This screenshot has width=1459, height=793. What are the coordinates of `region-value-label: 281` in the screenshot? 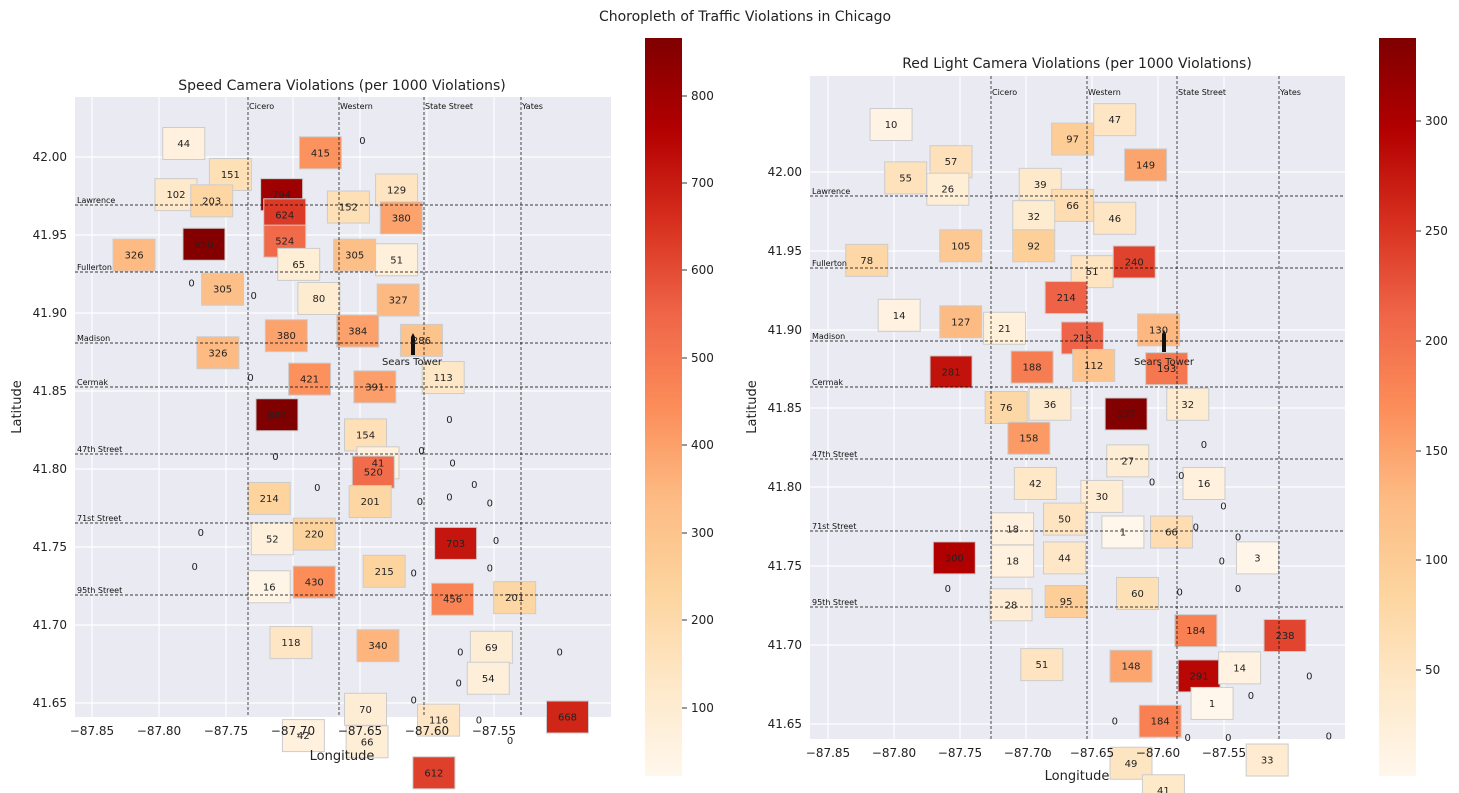 It's located at (950, 372).